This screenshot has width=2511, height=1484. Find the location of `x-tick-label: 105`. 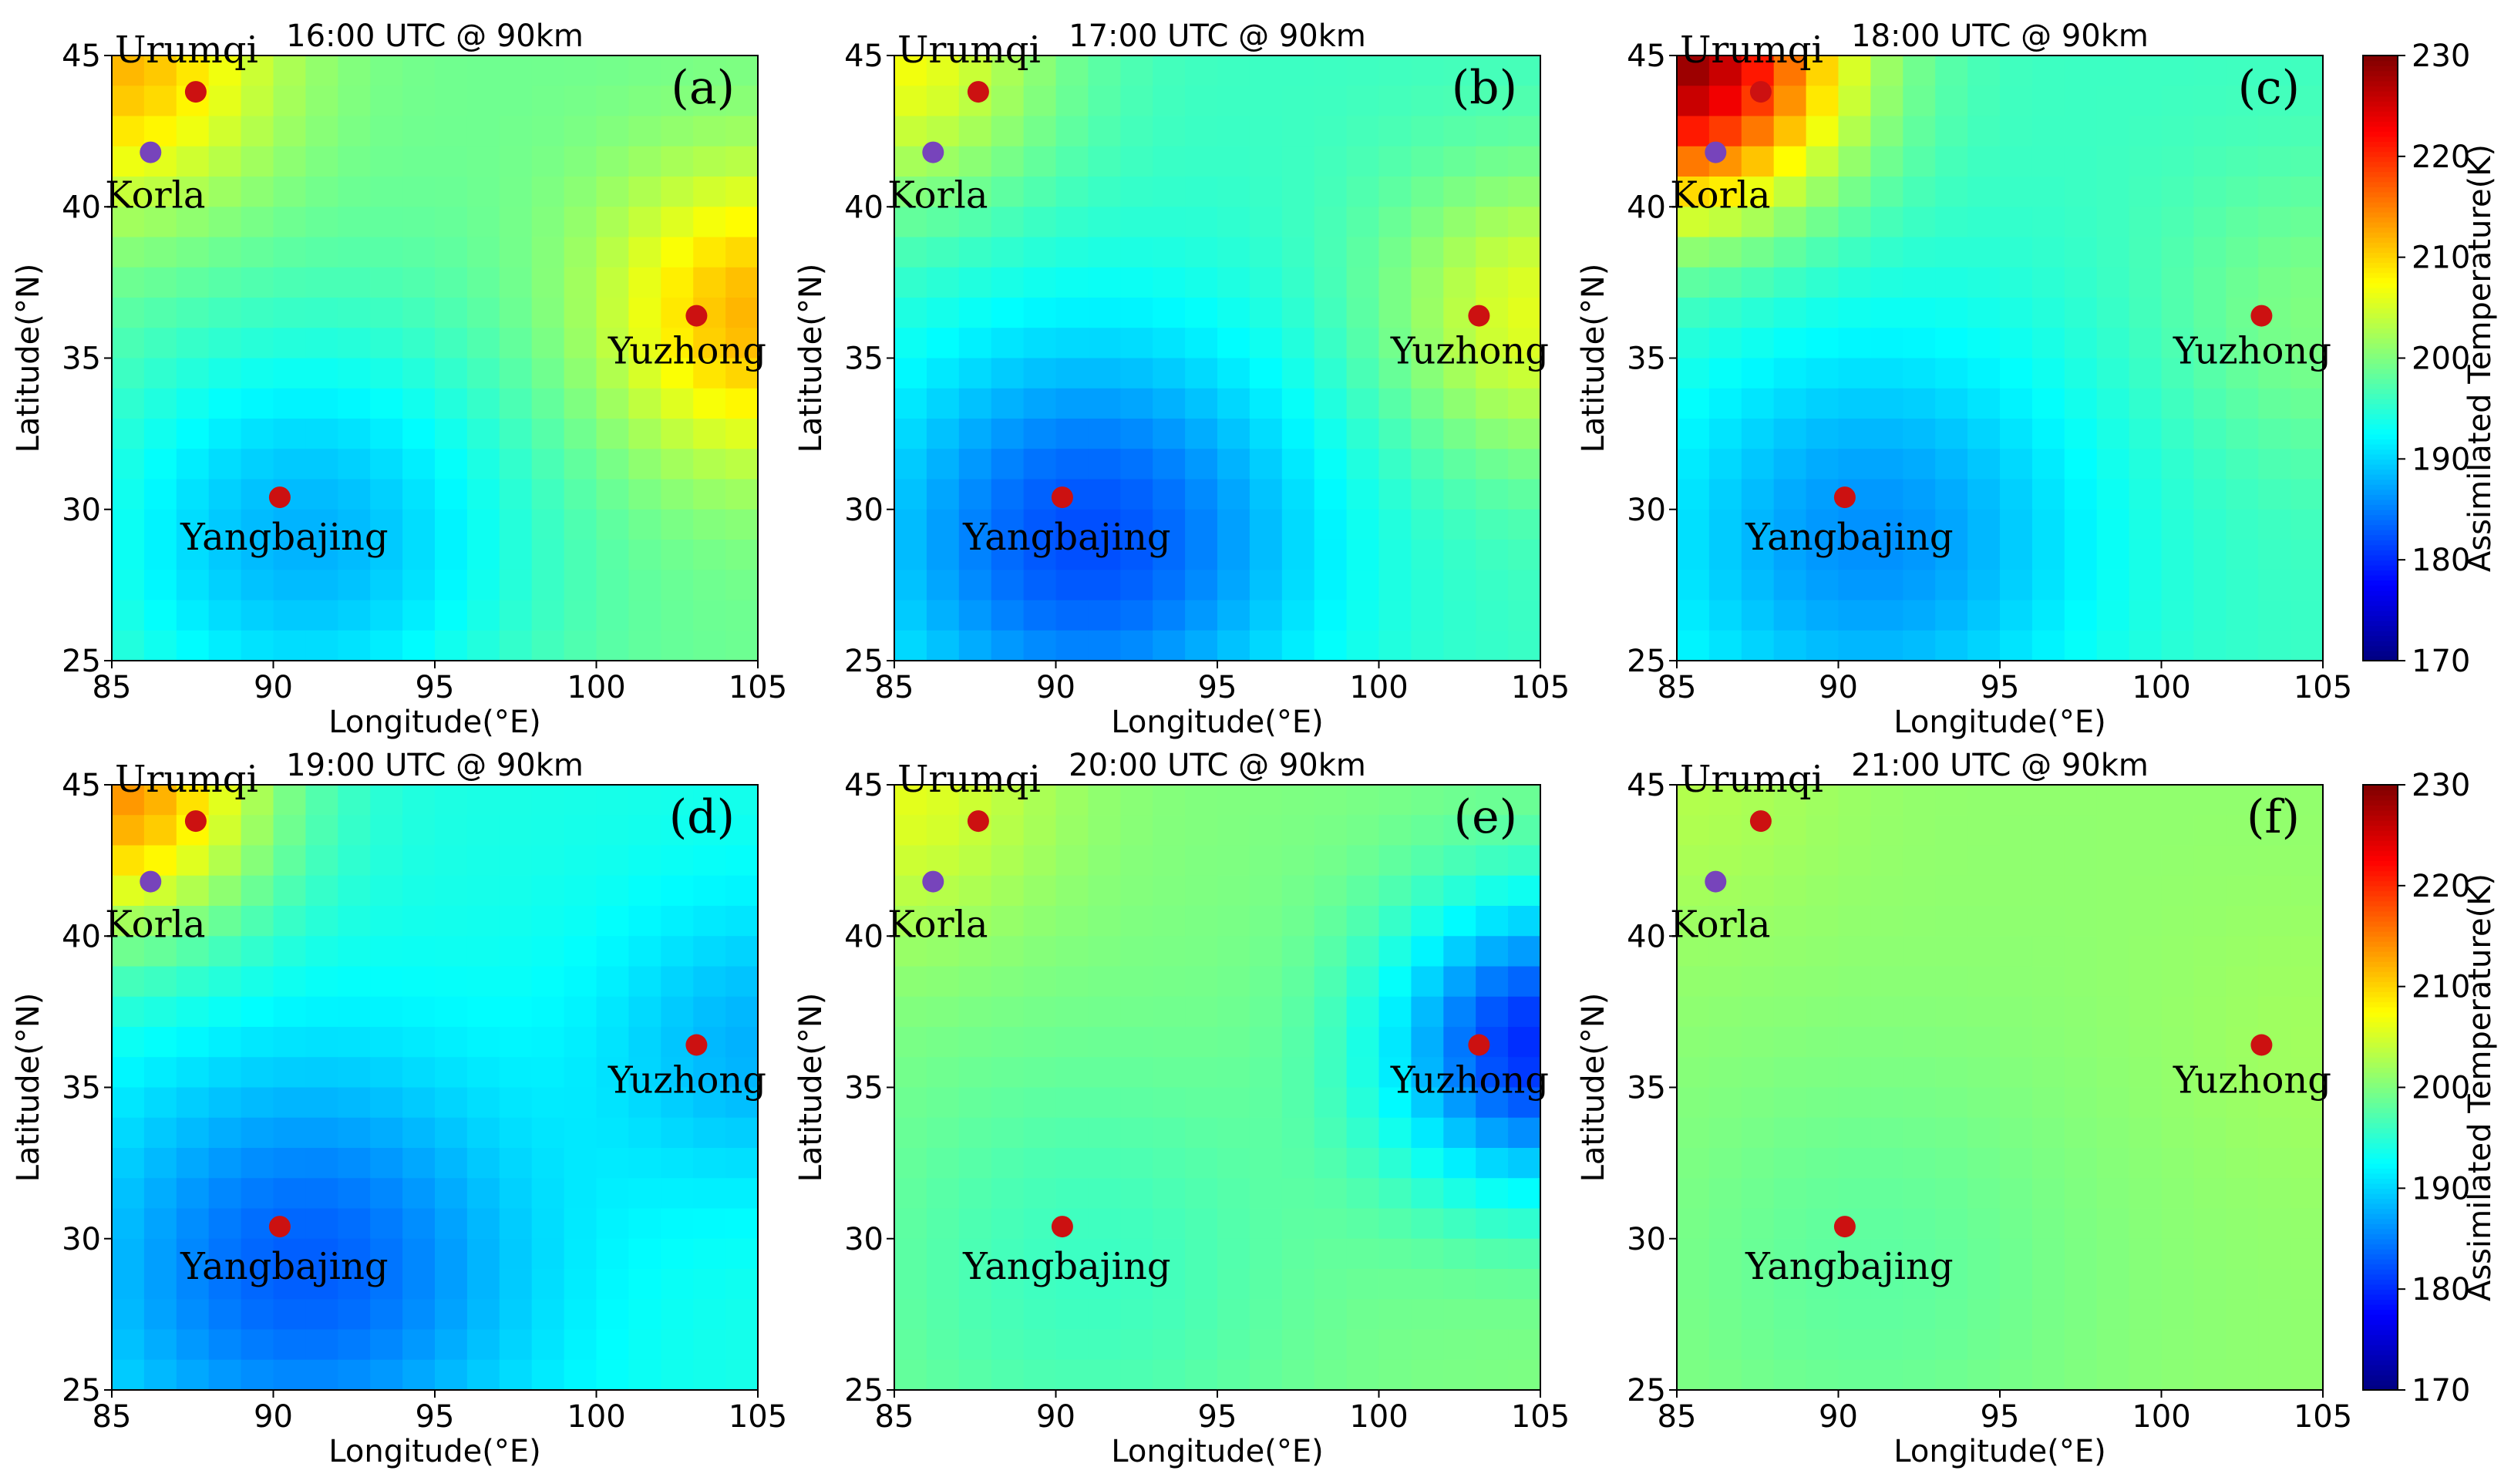

x-tick-label: 105 is located at coordinates (758, 688).